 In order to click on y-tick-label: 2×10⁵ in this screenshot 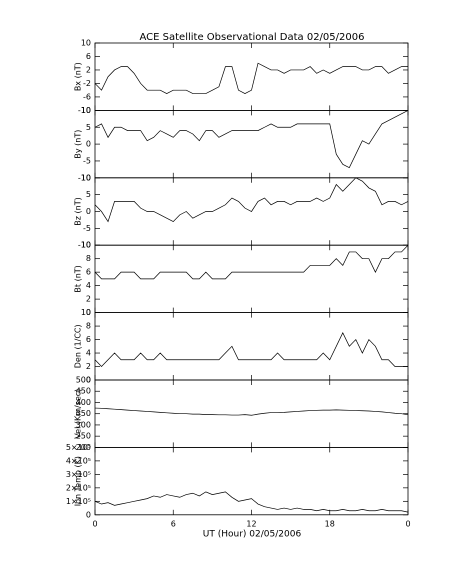, I will do `click(78, 487)`.